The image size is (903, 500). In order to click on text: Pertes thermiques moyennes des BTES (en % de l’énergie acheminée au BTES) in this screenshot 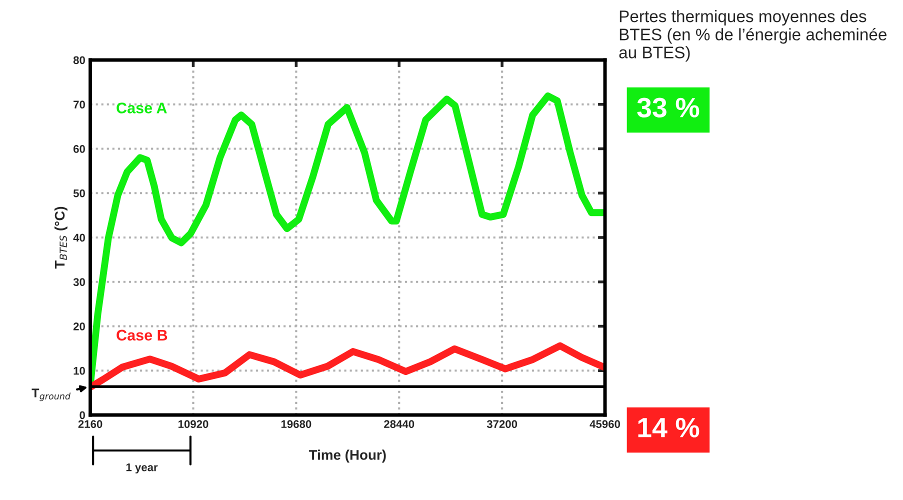, I will do `click(752, 36)`.